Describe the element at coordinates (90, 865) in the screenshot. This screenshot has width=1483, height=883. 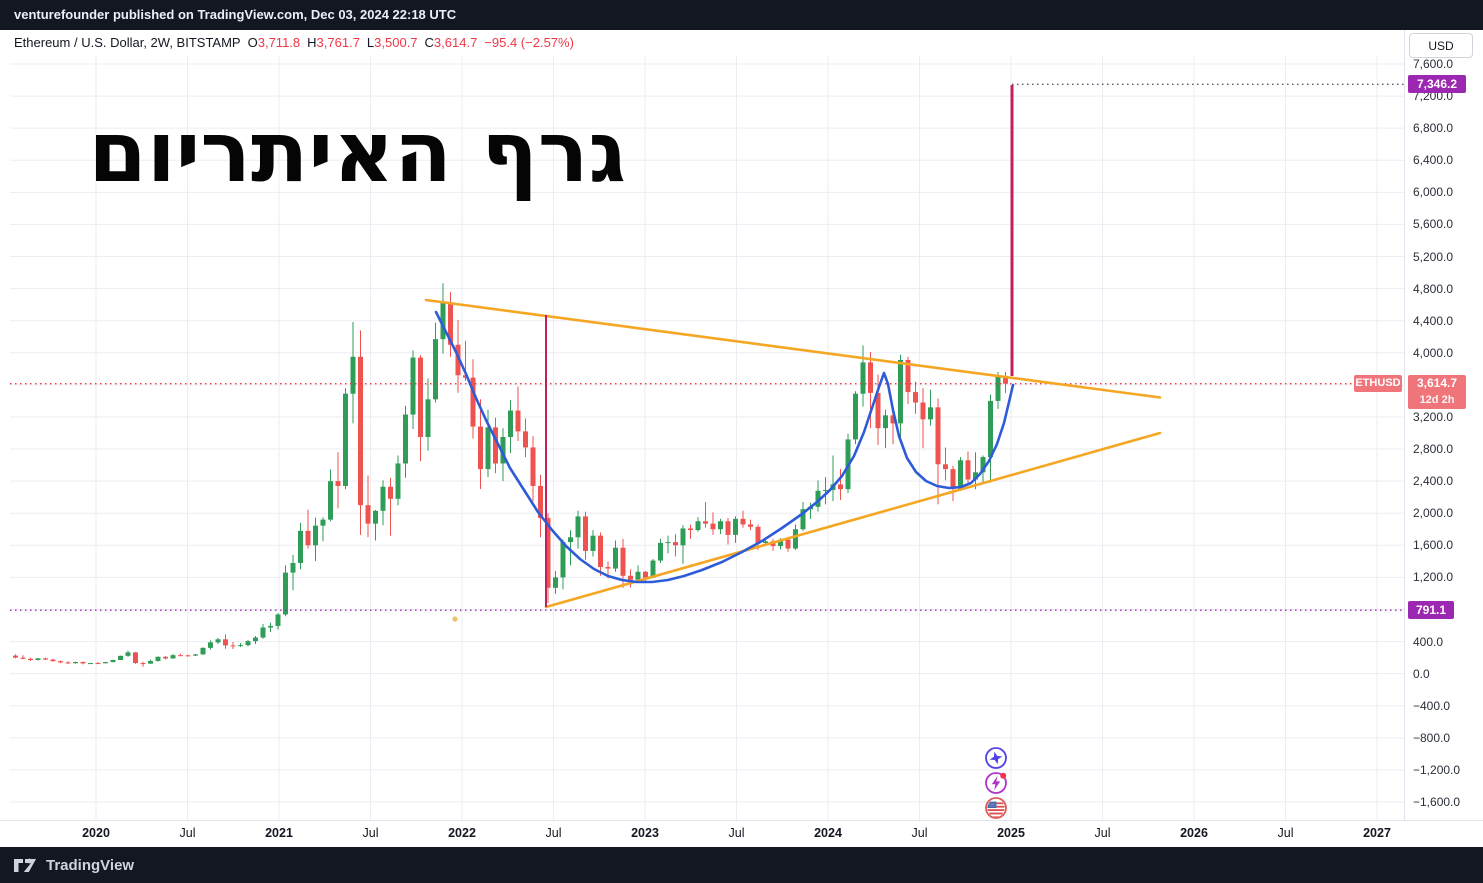
I see `footer-brand-label: TradingView` at that location.